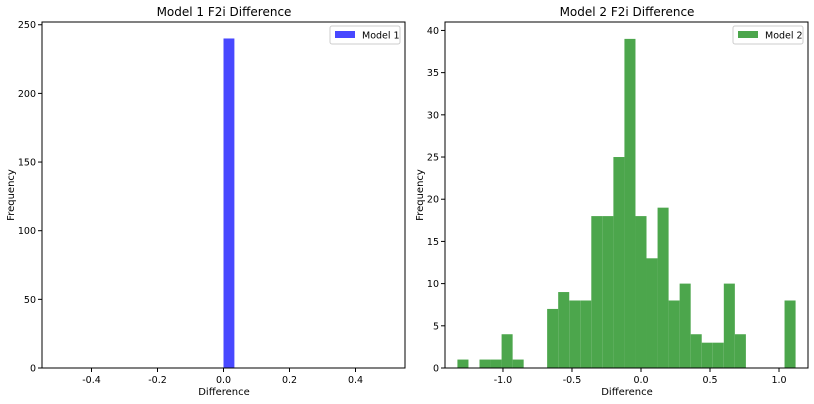  I want to click on x-tick-label: 1.0, so click(778, 380).